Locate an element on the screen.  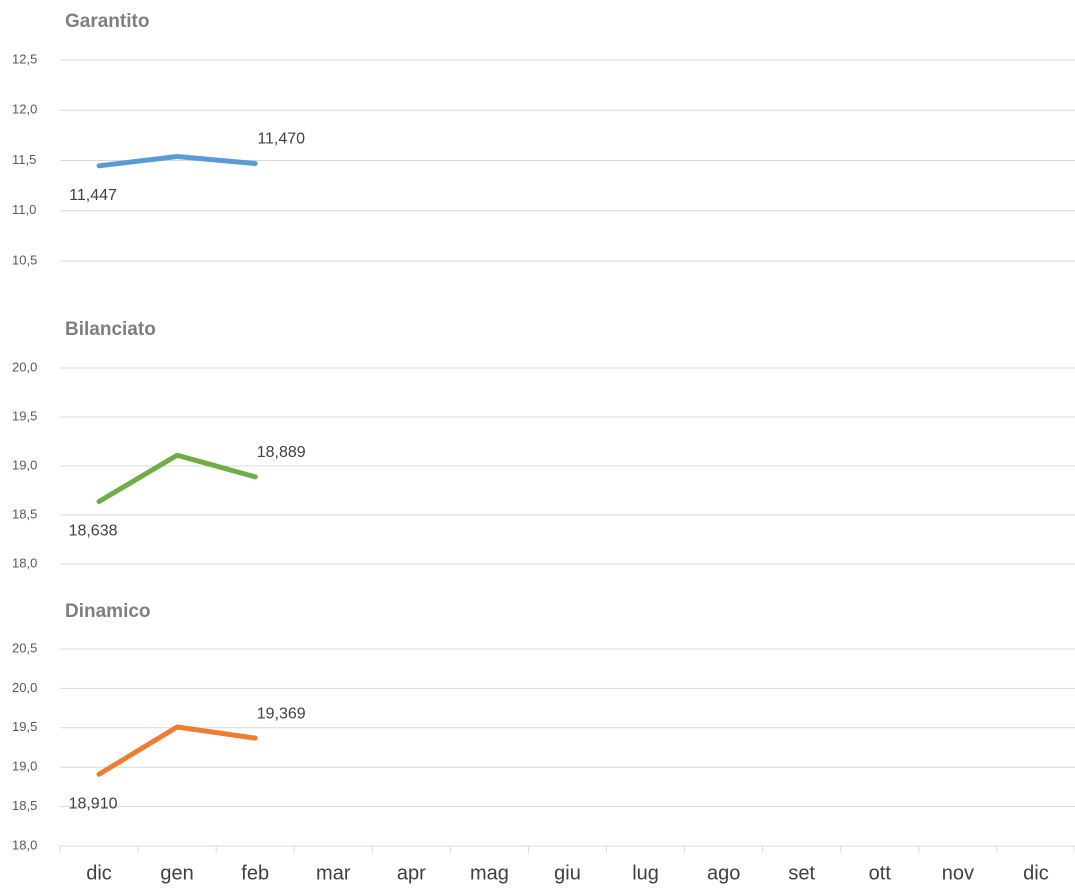
y-tick-label: 11,0 is located at coordinates (24, 209).